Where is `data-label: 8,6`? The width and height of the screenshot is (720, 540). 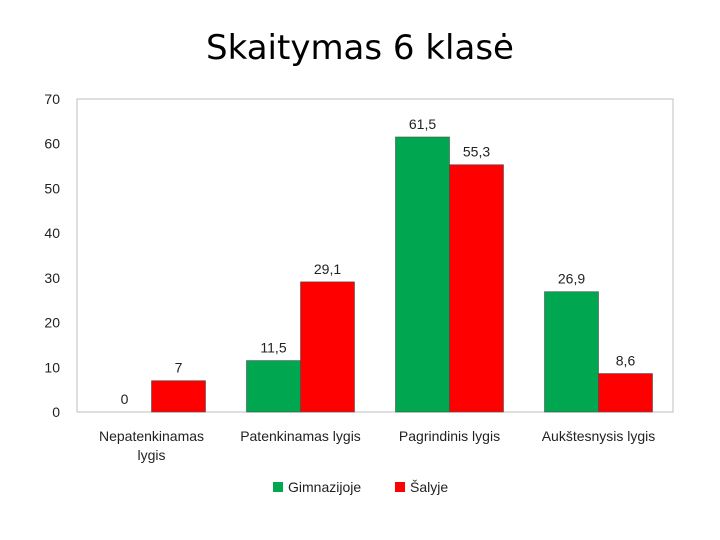
data-label: 8,6 is located at coordinates (626, 361).